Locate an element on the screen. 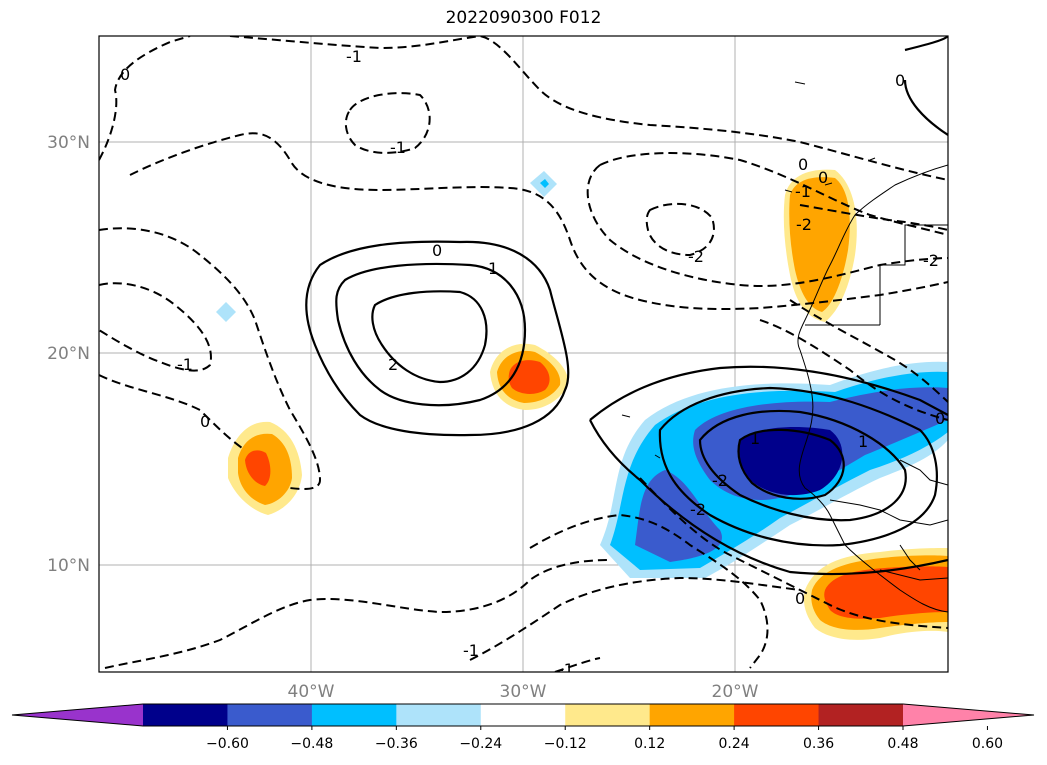 This screenshot has width=1047, height=765. colorbar-outline is located at coordinates (523, 715).